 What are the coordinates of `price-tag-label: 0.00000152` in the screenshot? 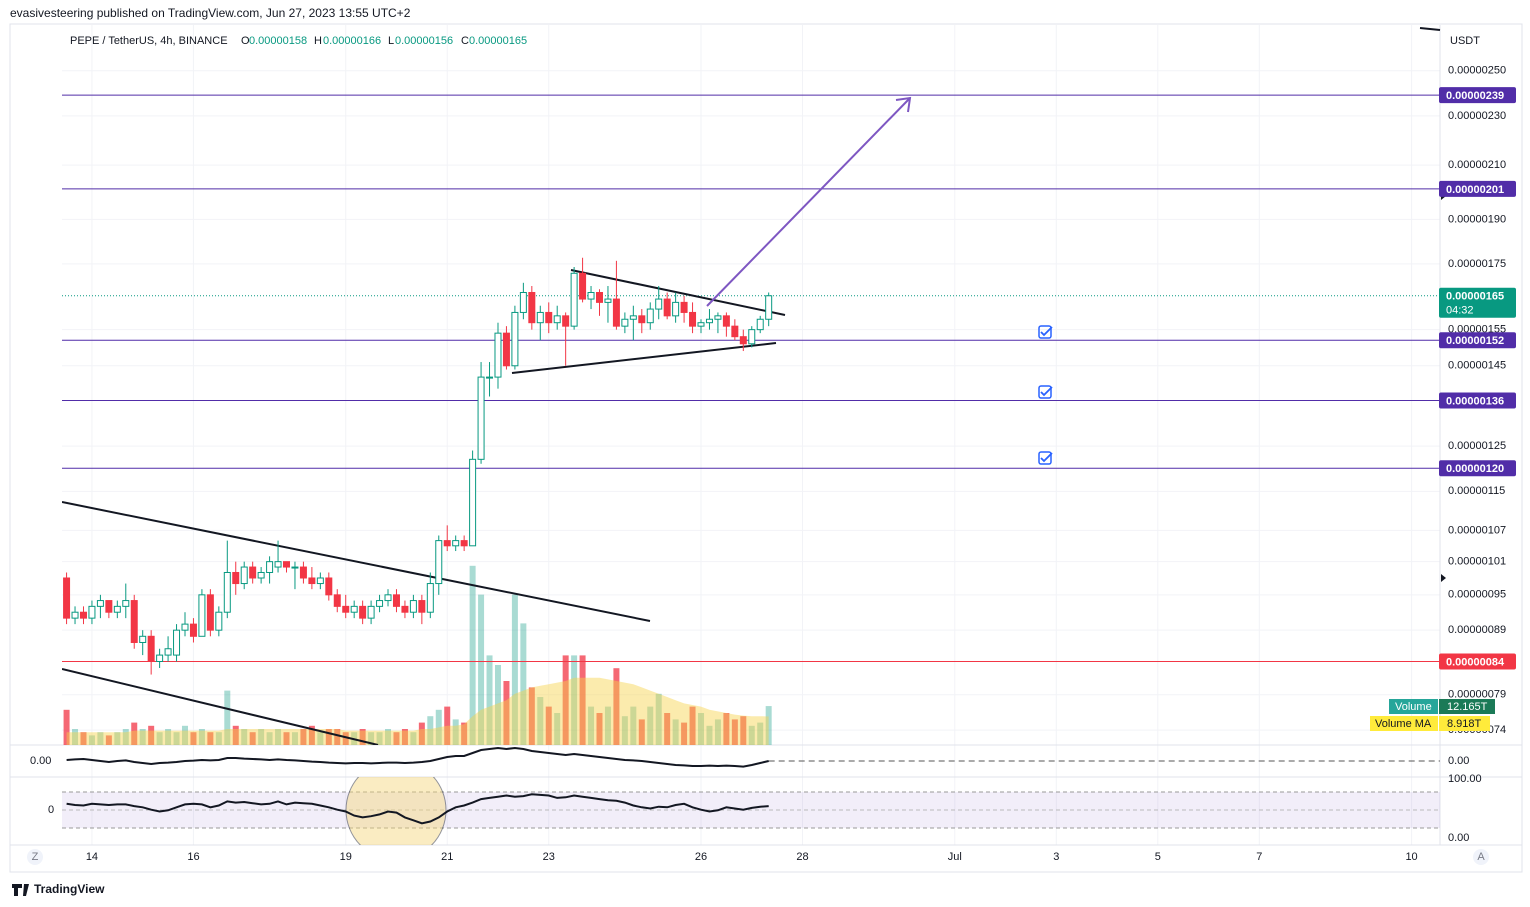 It's located at (1475, 341).